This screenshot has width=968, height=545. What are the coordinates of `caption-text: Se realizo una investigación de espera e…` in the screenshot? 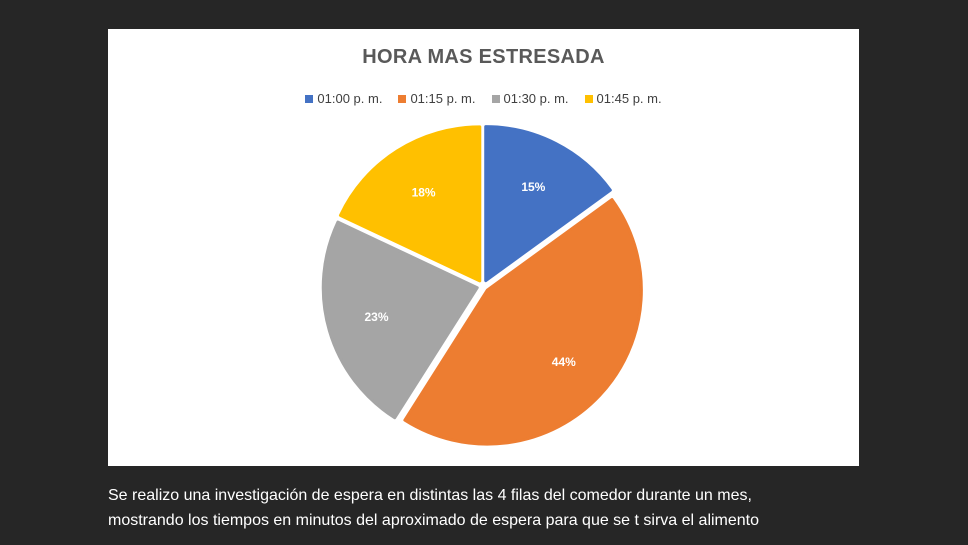 It's located at (498, 508).